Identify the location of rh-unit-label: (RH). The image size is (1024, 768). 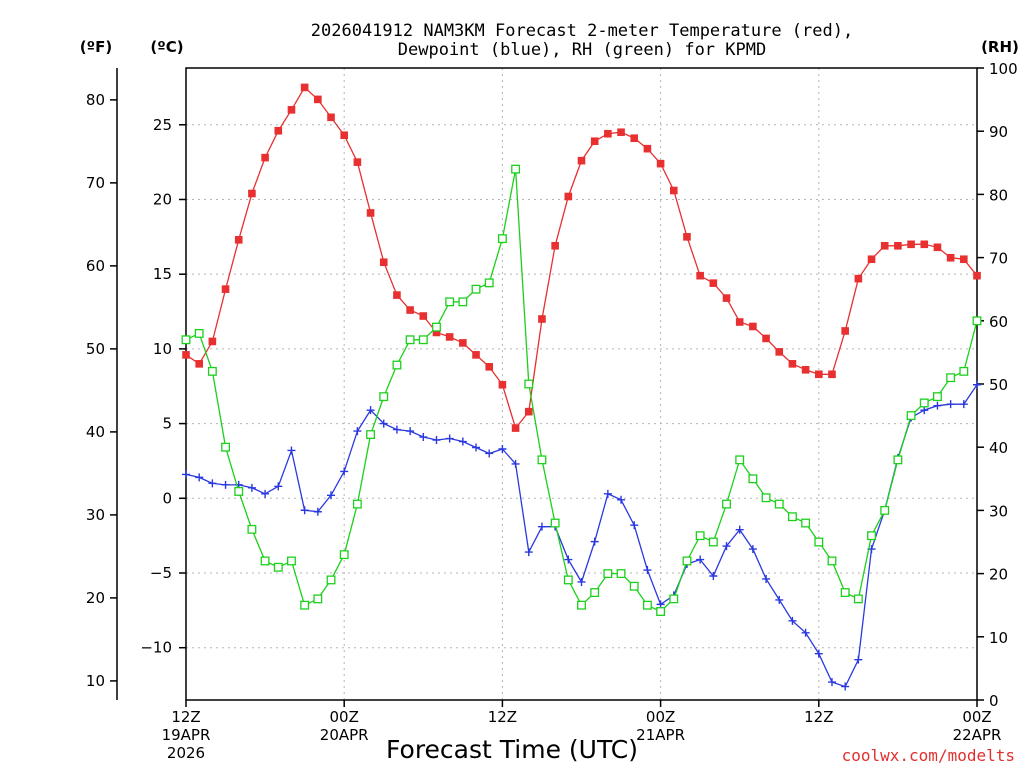
(1000, 47).